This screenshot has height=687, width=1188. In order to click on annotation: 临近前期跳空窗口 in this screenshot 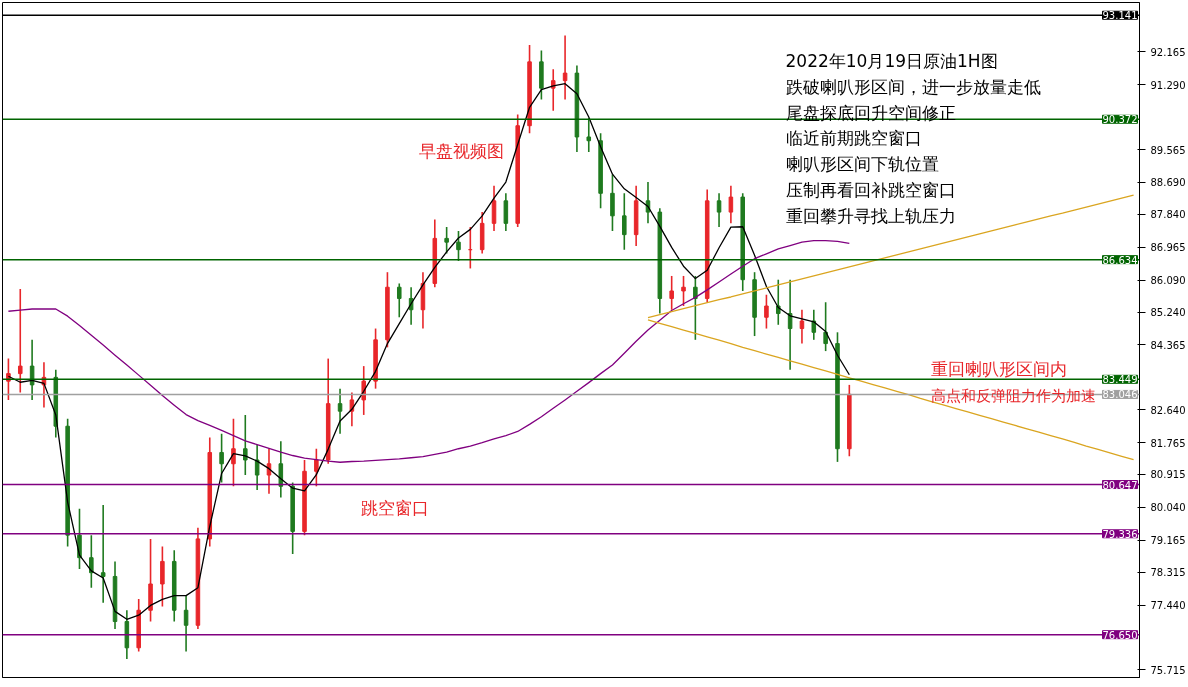, I will do `click(853, 137)`.